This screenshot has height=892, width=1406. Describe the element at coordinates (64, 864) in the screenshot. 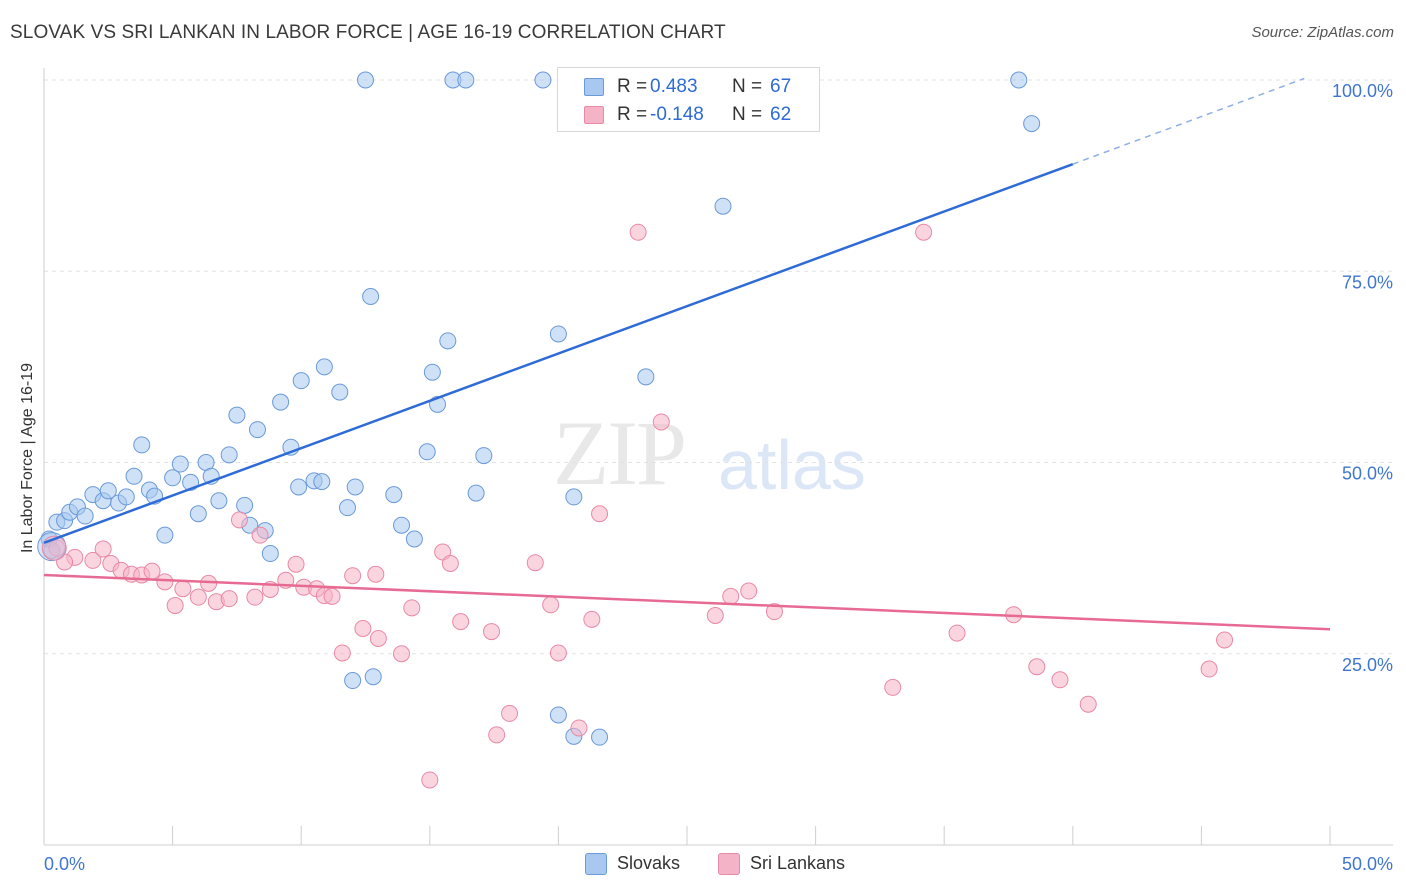

I see `x-tick-label: 0.0%` at that location.